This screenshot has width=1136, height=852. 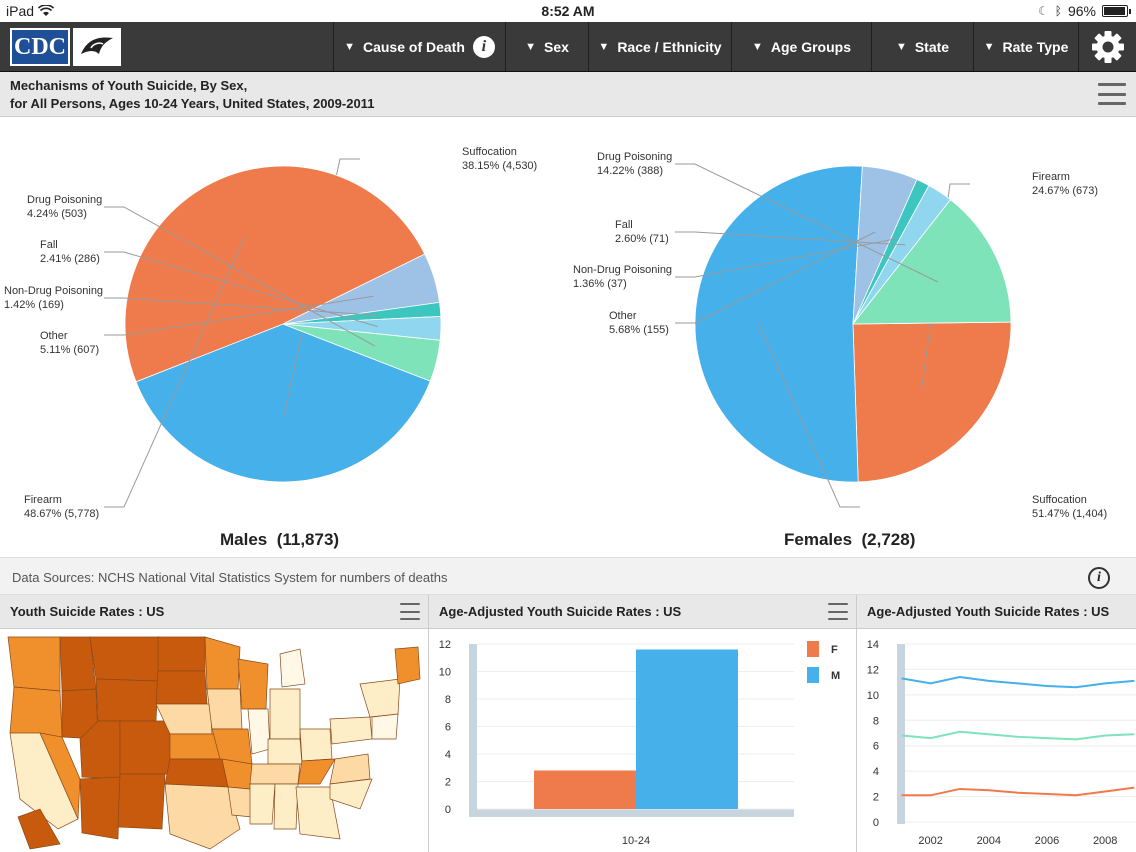 What do you see at coordinates (214, 612) in the screenshot?
I see `map-panel-header: Youth Suicide Rates : US` at bounding box center [214, 612].